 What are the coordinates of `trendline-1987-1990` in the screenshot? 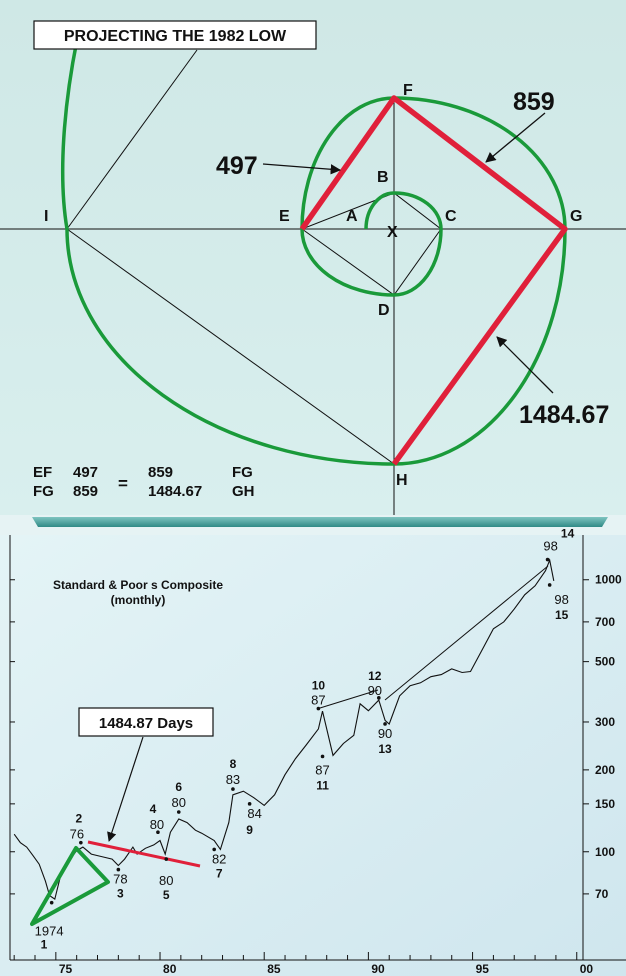 It's located at (349, 699).